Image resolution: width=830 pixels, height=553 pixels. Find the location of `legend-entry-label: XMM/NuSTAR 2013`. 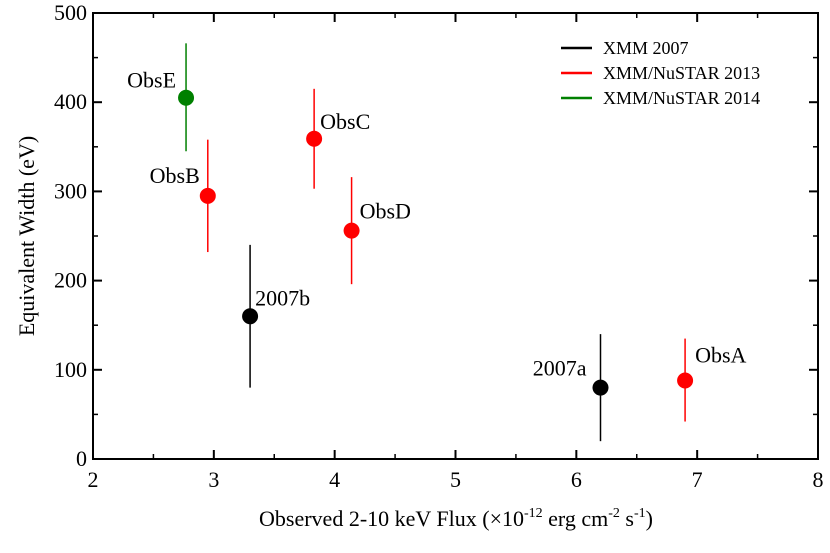

legend-entry-label: XMM/NuSTAR 2013 is located at coordinates (681, 73).